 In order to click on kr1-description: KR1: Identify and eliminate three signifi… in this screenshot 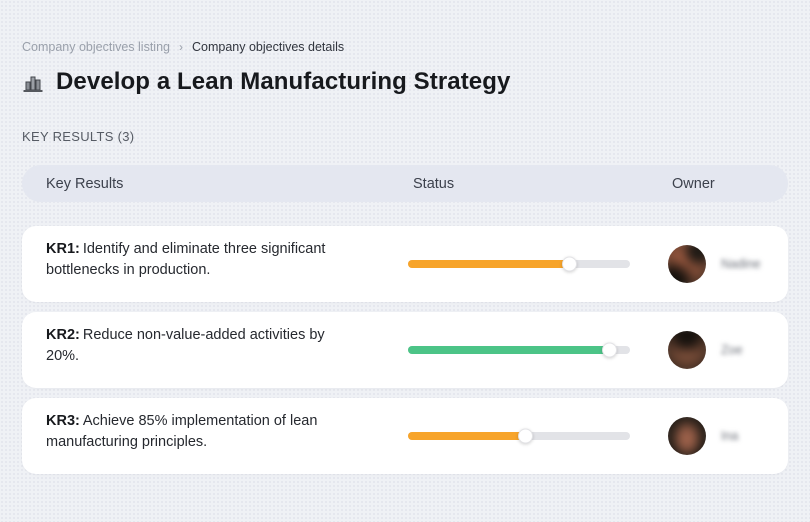, I will do `click(197, 253)`.